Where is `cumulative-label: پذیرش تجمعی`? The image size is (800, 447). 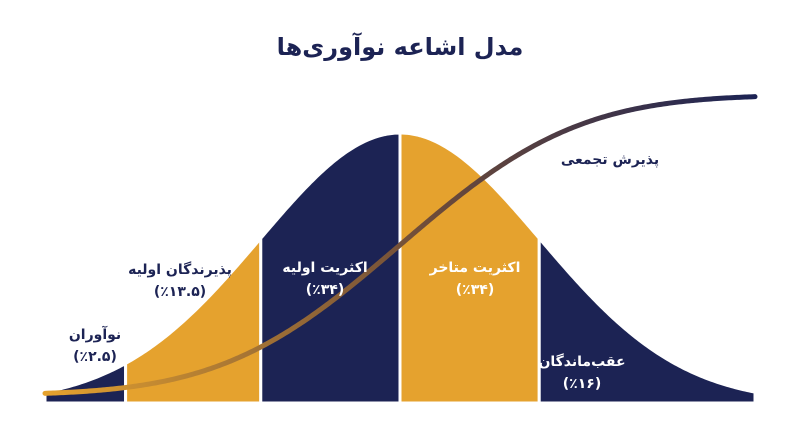 cumulative-label: پذیرش تجمعی is located at coordinates (610, 160).